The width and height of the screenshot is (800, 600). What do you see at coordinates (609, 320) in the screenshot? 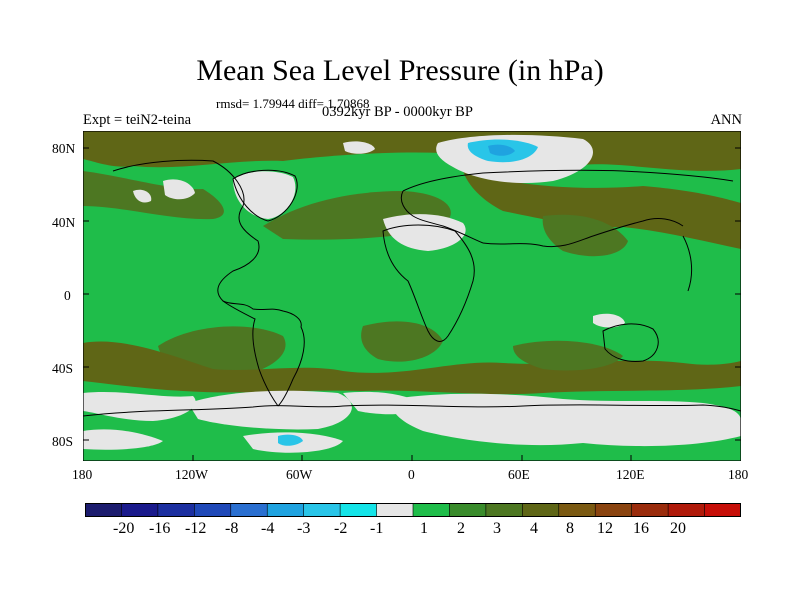
I see `australia-near-zero` at bounding box center [609, 320].